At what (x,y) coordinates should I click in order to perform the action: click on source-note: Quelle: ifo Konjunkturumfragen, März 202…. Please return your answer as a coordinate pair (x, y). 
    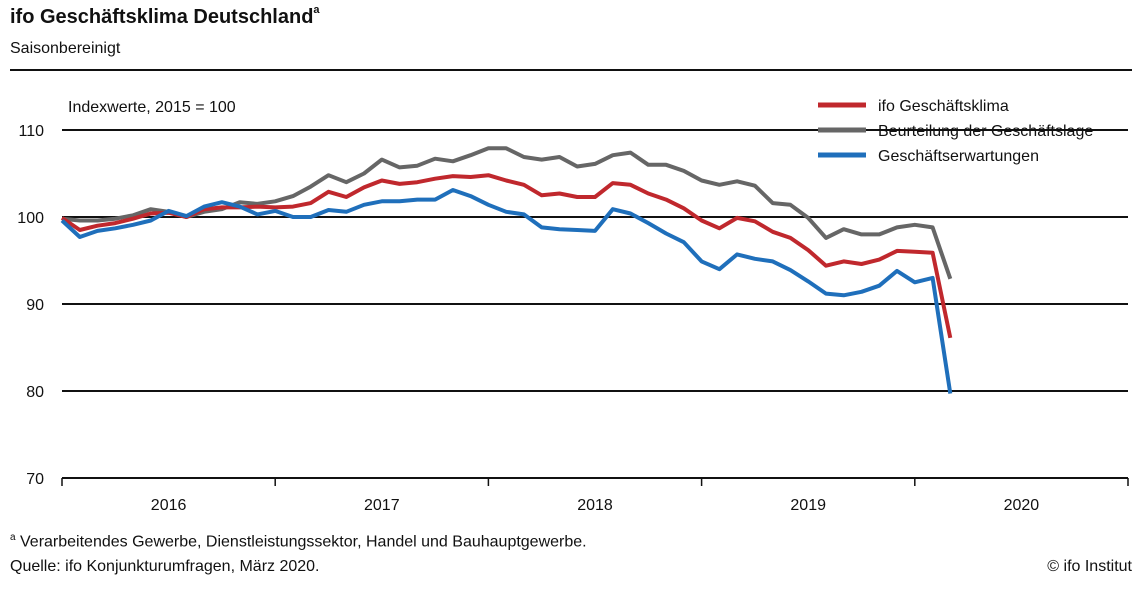
    Looking at the image, I should click on (165, 566).